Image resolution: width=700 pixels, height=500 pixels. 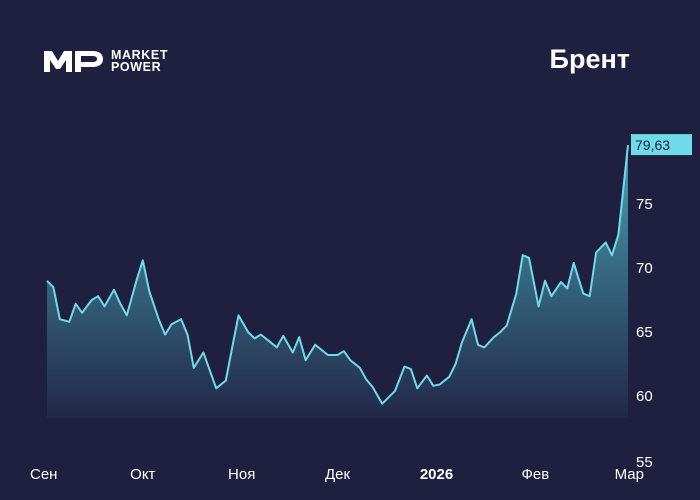 I want to click on last-value-label: 79,63, so click(x=652, y=145).